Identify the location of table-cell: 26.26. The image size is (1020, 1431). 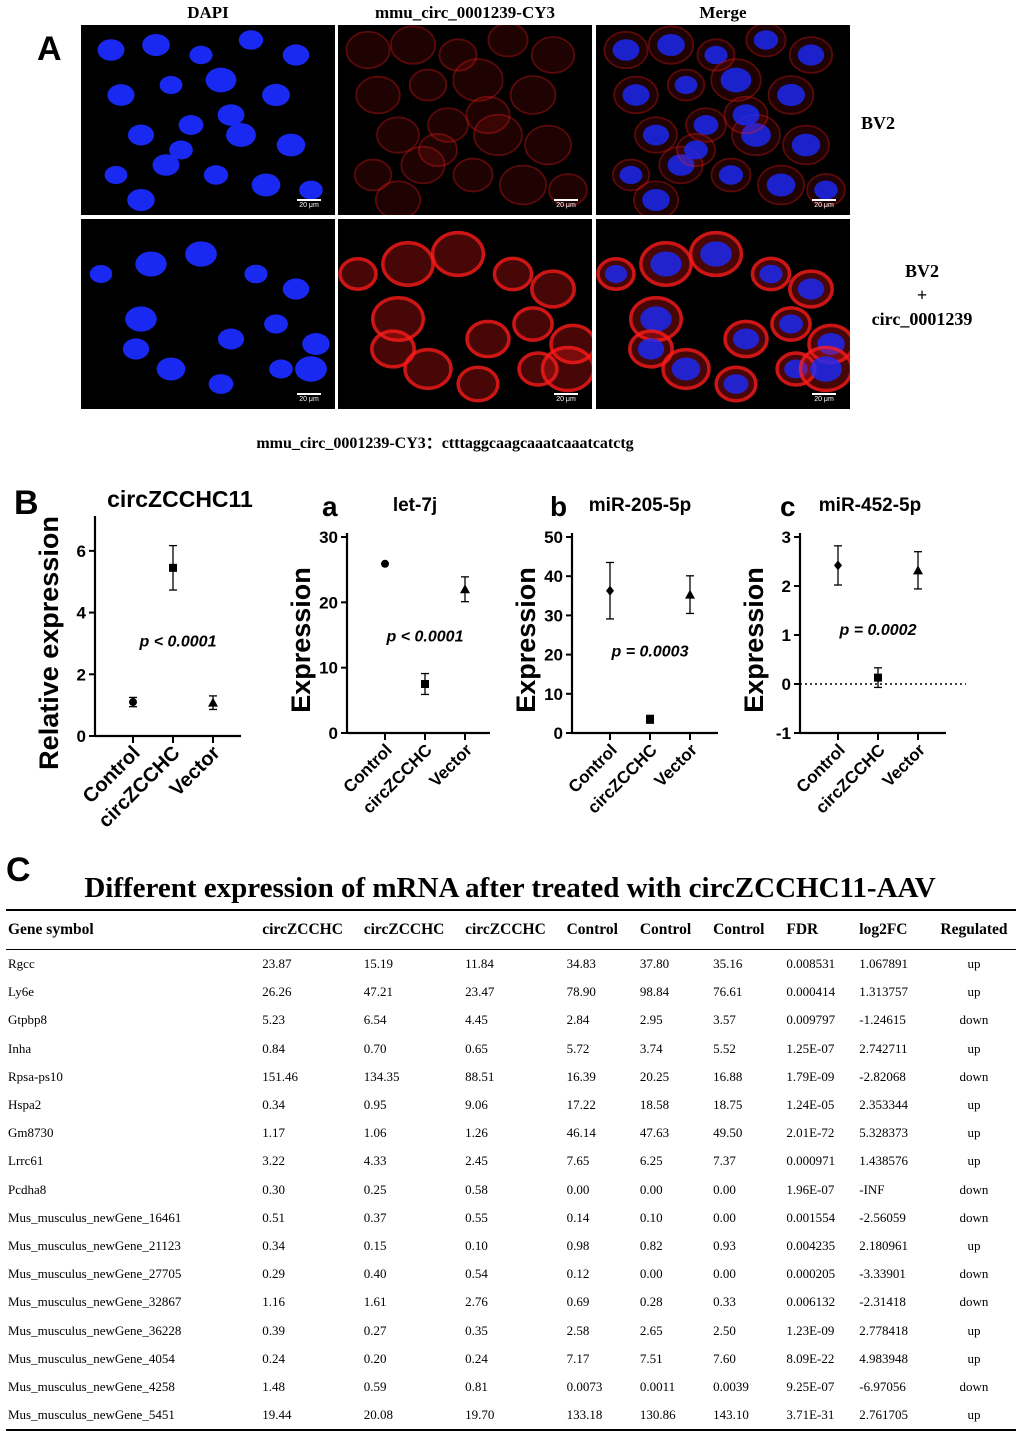
(277, 992).